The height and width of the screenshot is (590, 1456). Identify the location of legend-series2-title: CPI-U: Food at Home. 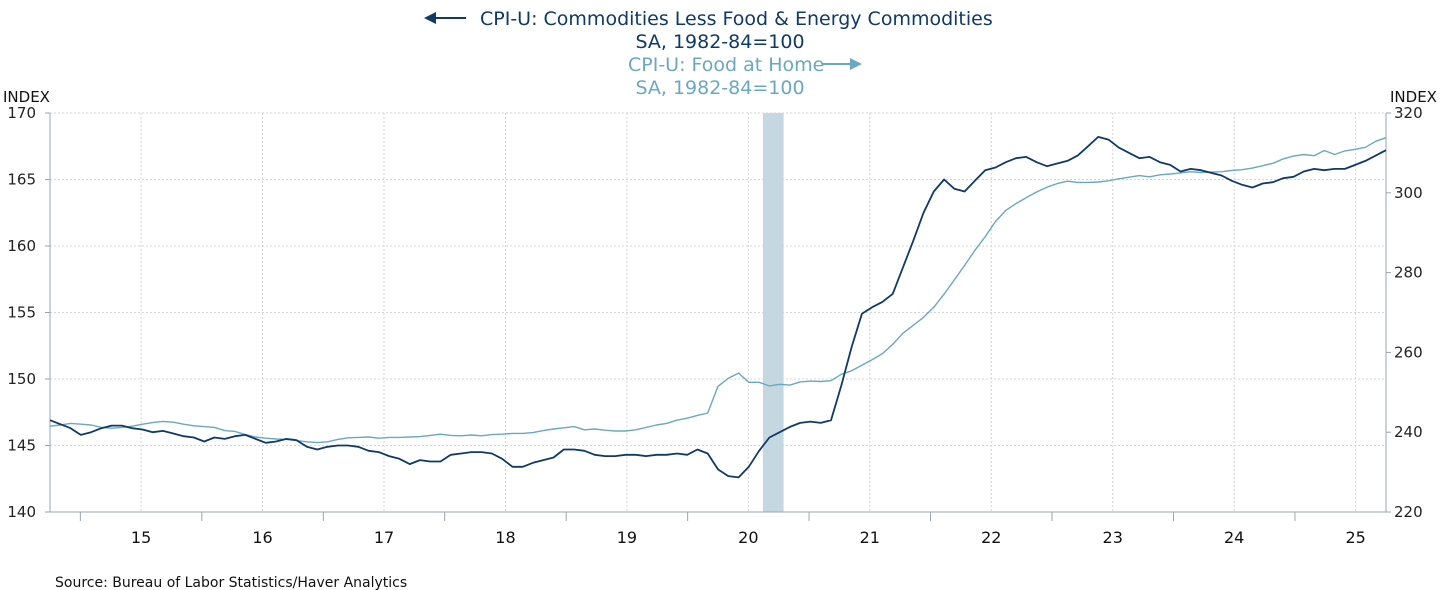
(726, 65).